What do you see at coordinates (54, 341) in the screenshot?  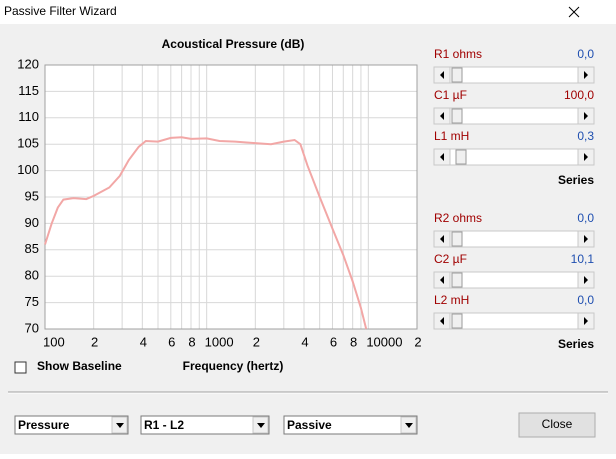 I see `x-tick-label: 100` at bounding box center [54, 341].